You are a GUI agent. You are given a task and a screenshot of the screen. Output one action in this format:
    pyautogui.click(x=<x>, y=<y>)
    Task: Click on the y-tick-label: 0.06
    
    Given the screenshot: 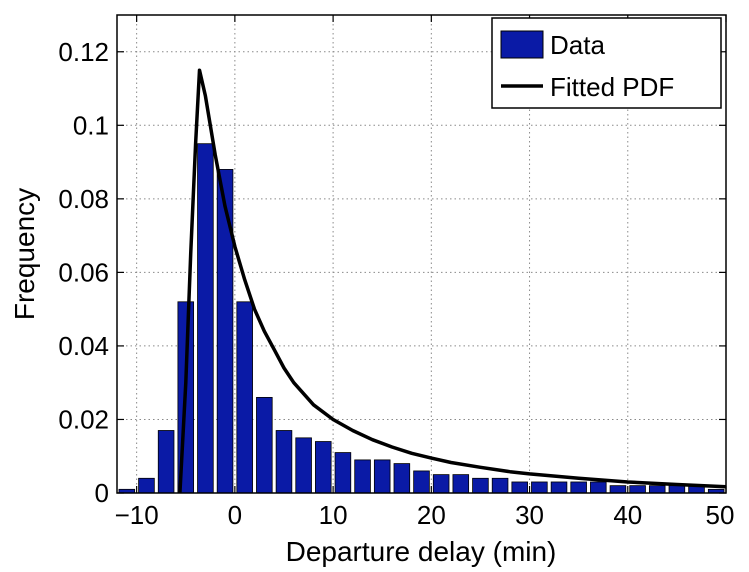 What is the action you would take?
    pyautogui.click(x=83, y=272)
    